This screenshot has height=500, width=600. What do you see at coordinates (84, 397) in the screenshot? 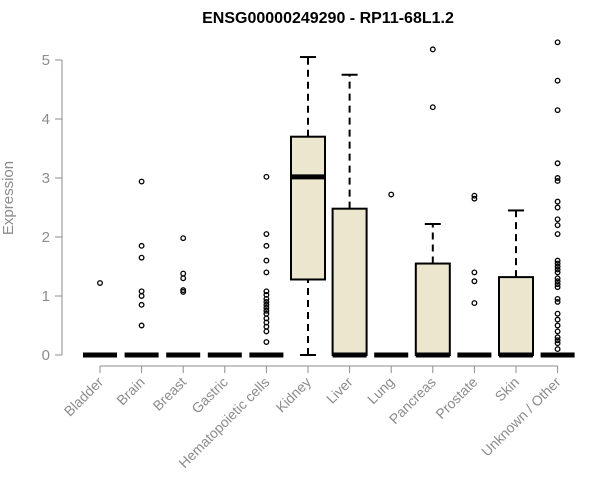
I see `x-tick-label: Bladder` at bounding box center [84, 397].